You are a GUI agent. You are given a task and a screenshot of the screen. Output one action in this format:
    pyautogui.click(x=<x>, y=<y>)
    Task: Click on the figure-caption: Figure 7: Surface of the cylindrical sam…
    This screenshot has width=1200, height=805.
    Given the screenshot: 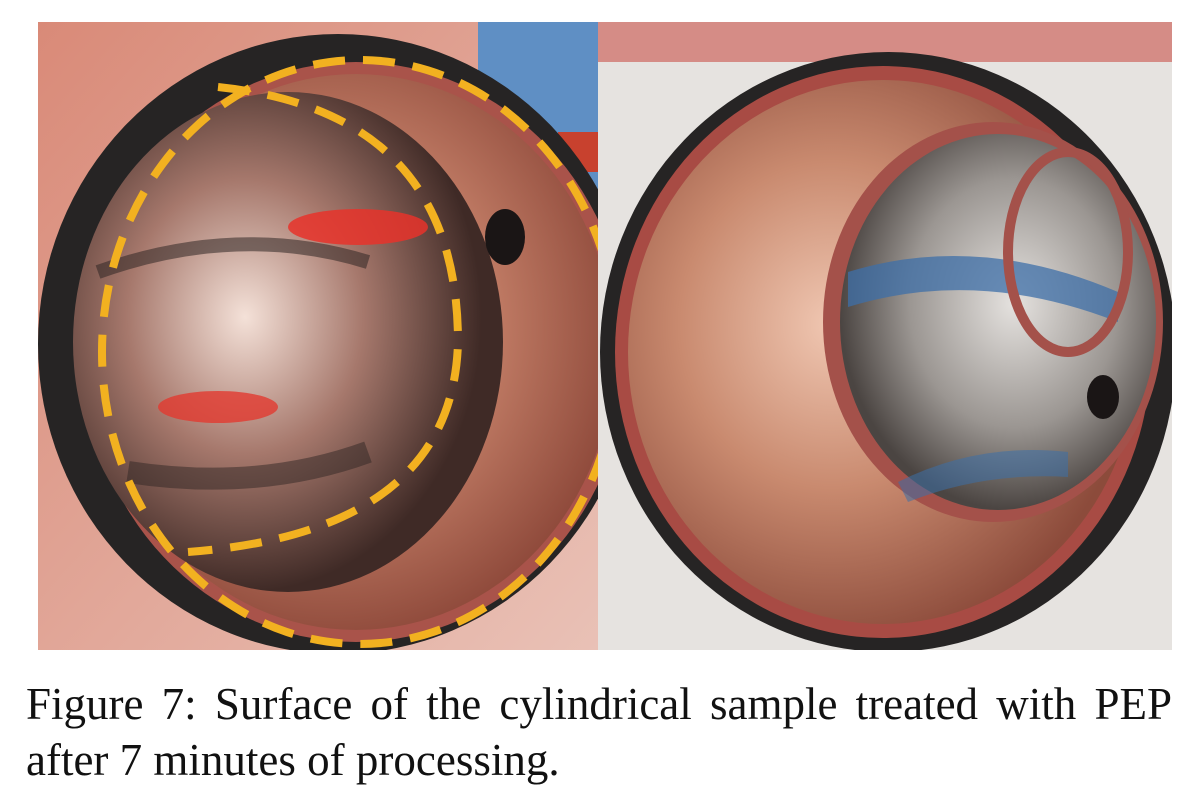 What is the action you would take?
    pyautogui.click(x=599, y=732)
    